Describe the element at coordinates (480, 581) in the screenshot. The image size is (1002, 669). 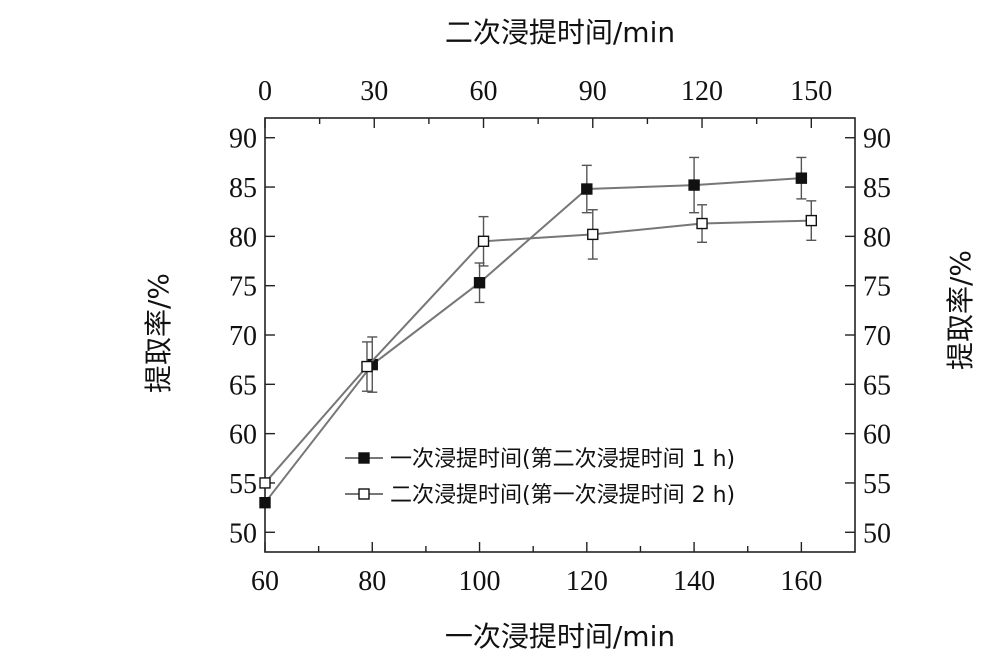
I see `x-bottom-tick-label: 100` at that location.